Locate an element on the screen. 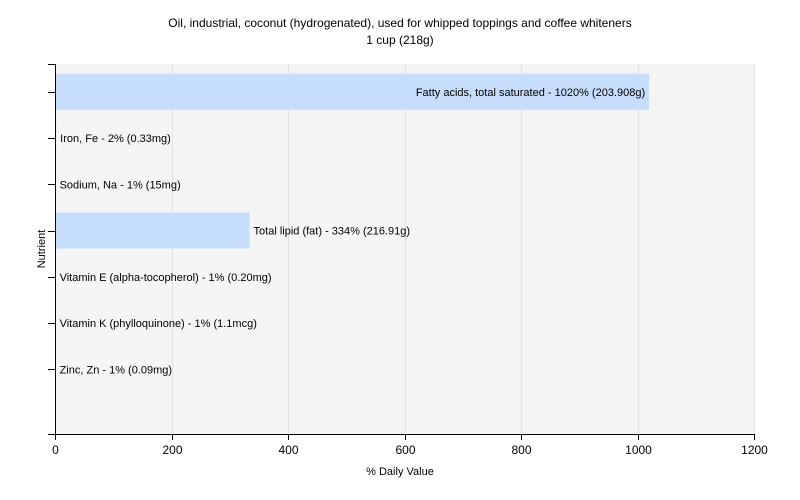  bar-label: Vitamin K (phylloquinone) - 1% (1.1mcg) is located at coordinates (158, 324).